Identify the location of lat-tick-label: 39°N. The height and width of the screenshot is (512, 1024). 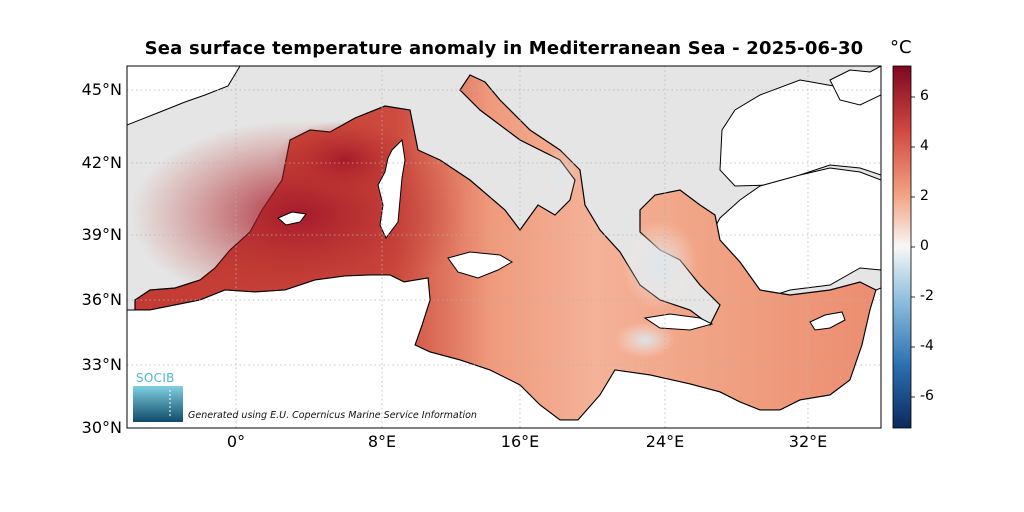
(101, 234).